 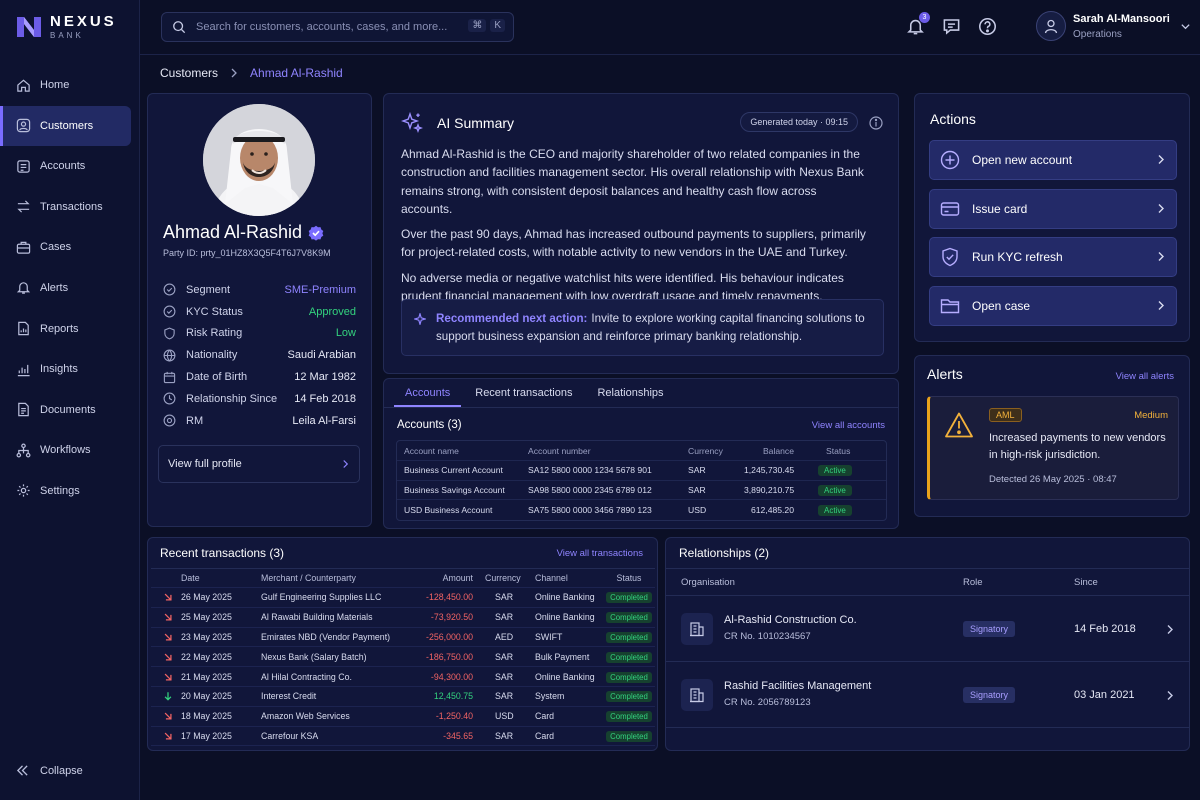 I want to click on sidebar-item-label: Settings, so click(x=60, y=490).